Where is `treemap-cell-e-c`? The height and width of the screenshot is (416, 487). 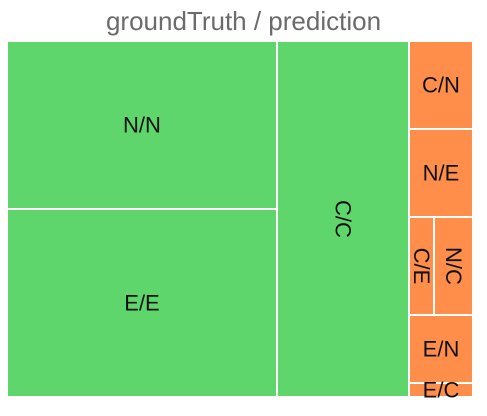 treemap-cell-e-c is located at coordinates (441, 390).